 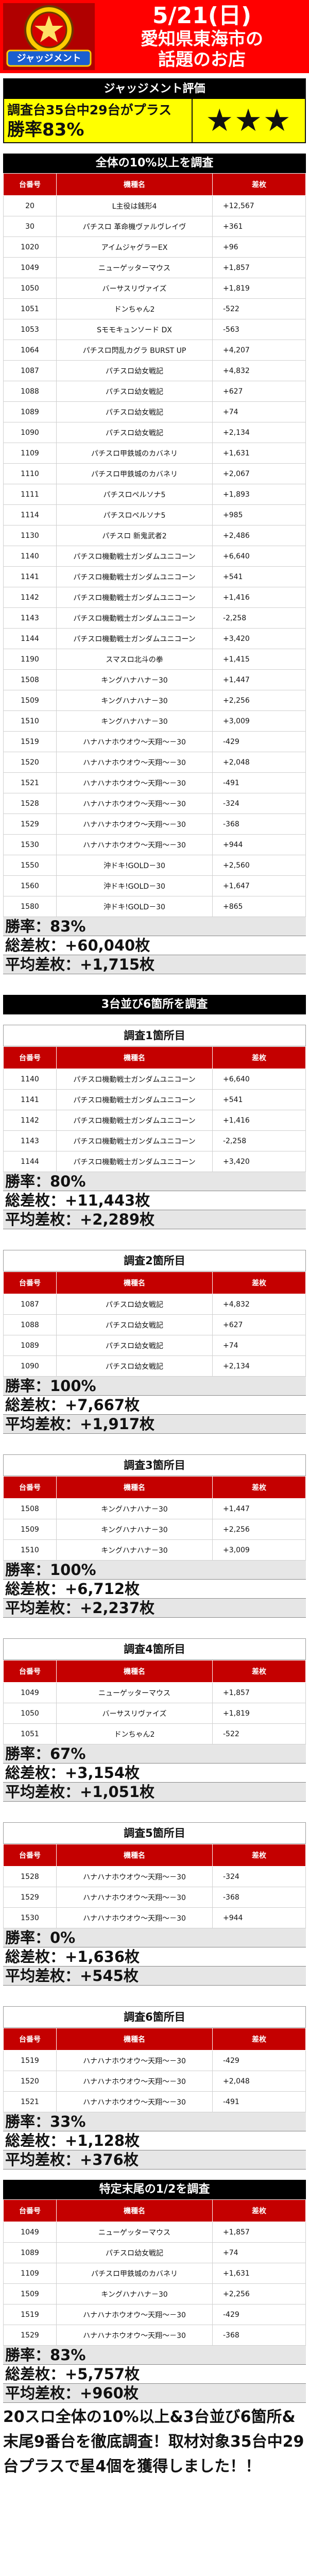 I want to click on diff-value: +541, so click(x=259, y=1100).